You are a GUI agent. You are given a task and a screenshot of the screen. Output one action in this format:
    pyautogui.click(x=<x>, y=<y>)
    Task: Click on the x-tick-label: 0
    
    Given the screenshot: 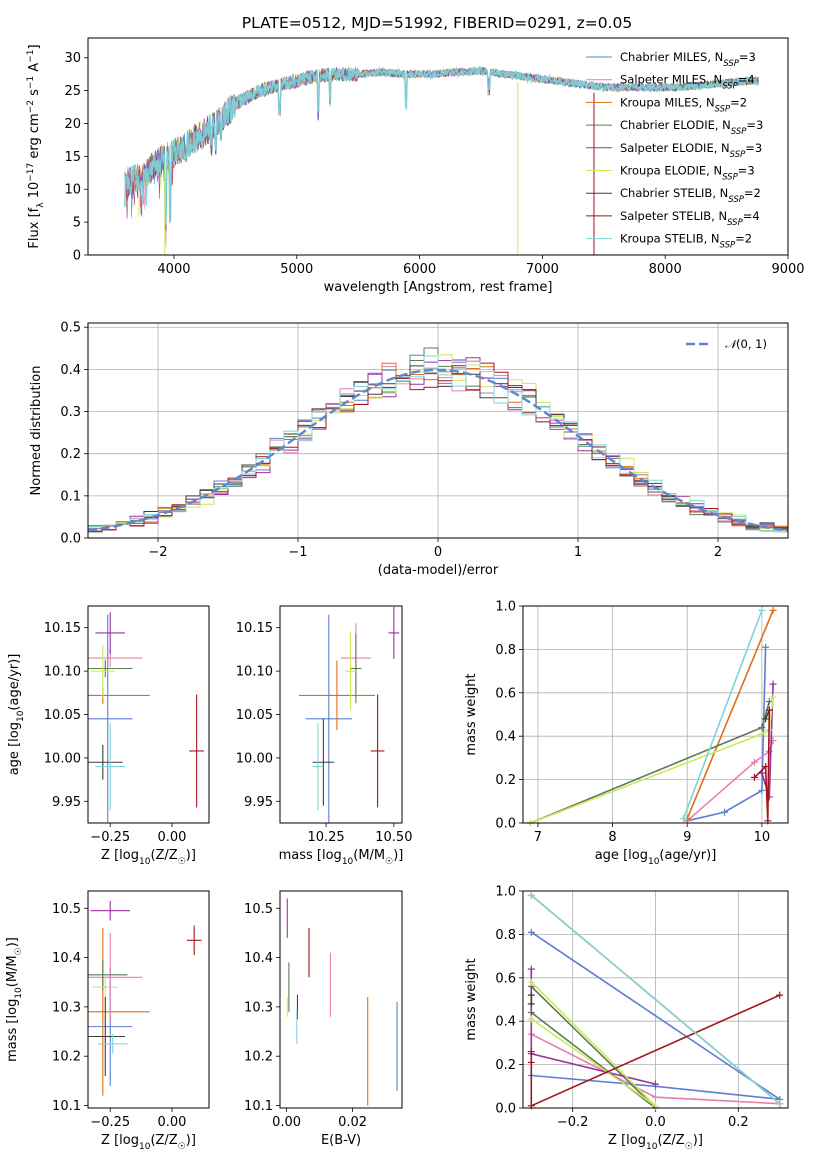 What is the action you would take?
    pyautogui.click(x=438, y=552)
    